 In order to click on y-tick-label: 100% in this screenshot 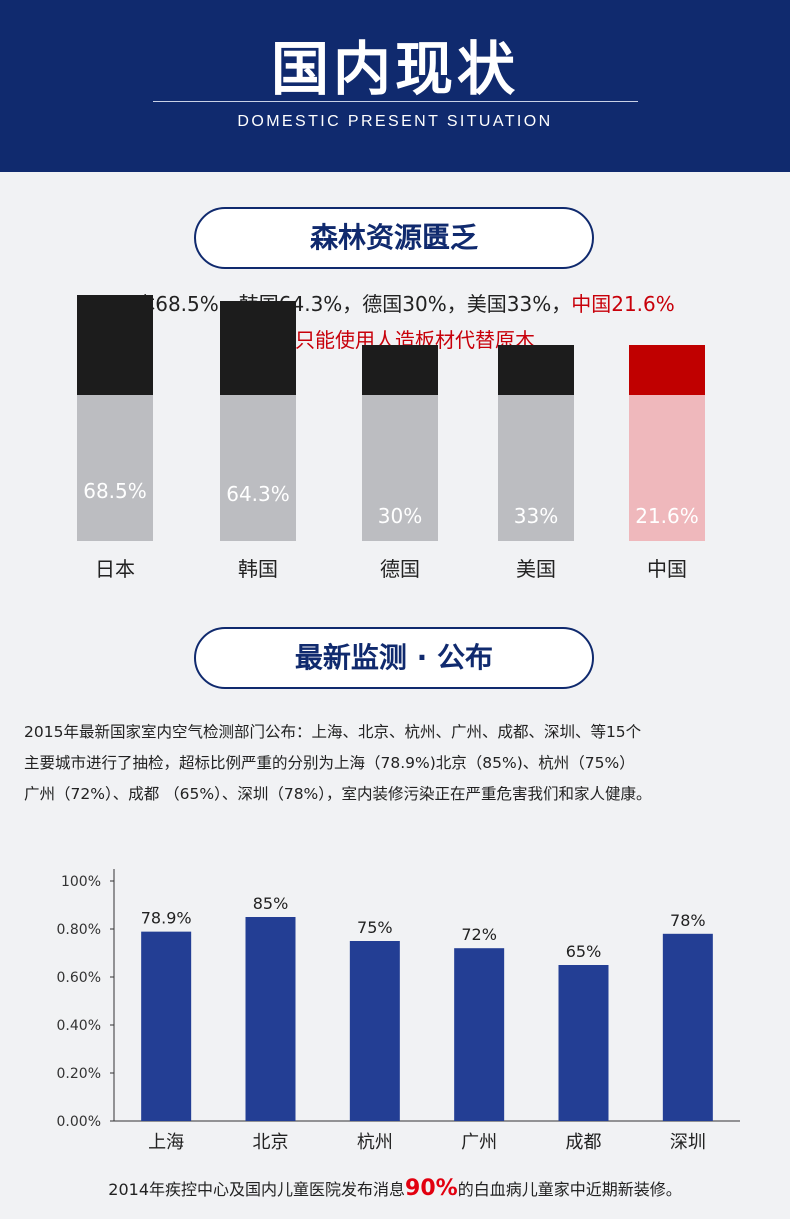, I will do `click(81, 882)`.